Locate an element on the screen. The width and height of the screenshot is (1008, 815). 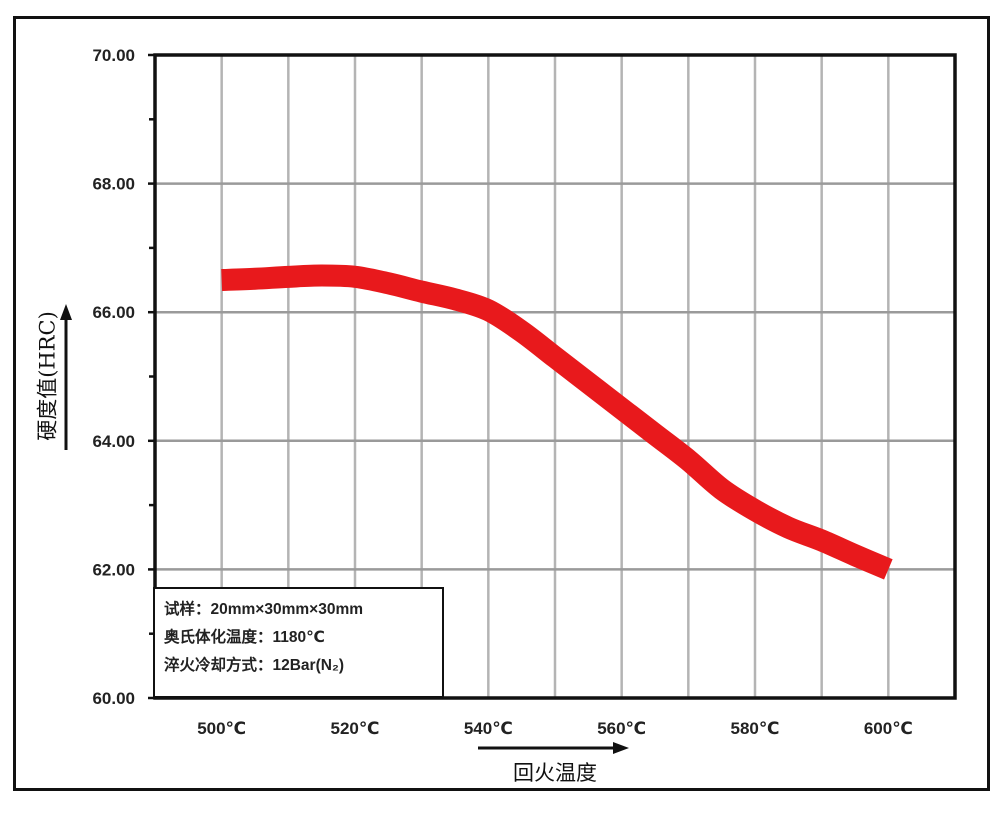
legend-austenitizing-temp: 奥氏体化温度：1180℃ is located at coordinates (244, 637).